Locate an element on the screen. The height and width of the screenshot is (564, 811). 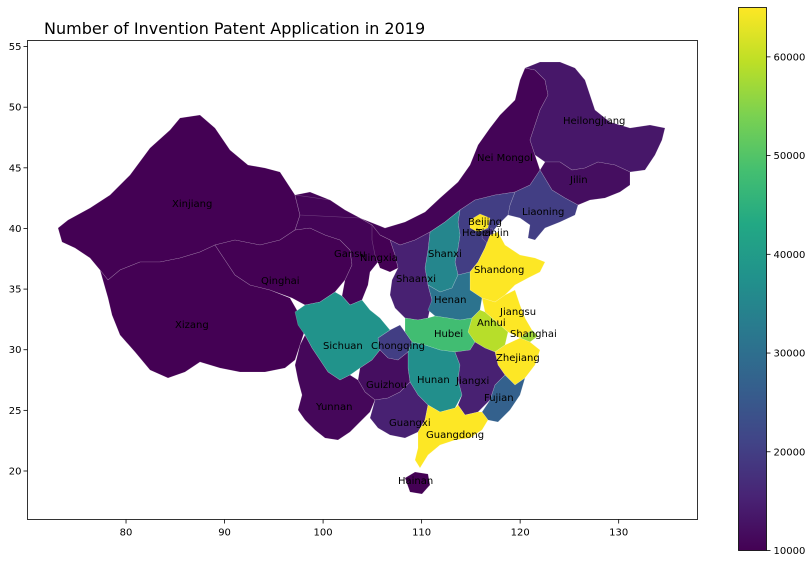
y-tick-label: 35 is located at coordinates (15, 290).